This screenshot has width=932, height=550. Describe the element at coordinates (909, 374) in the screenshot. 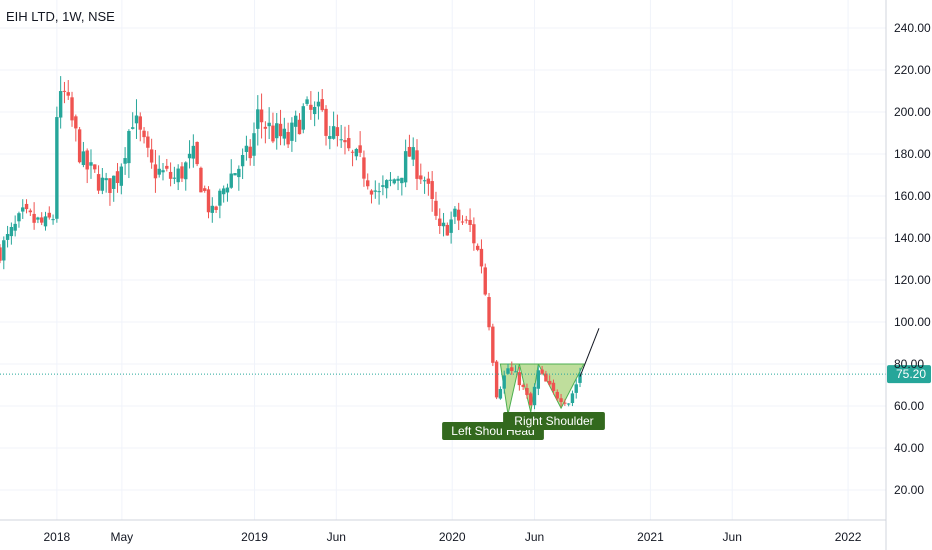

I see `current-price-badge: 75.20` at that location.